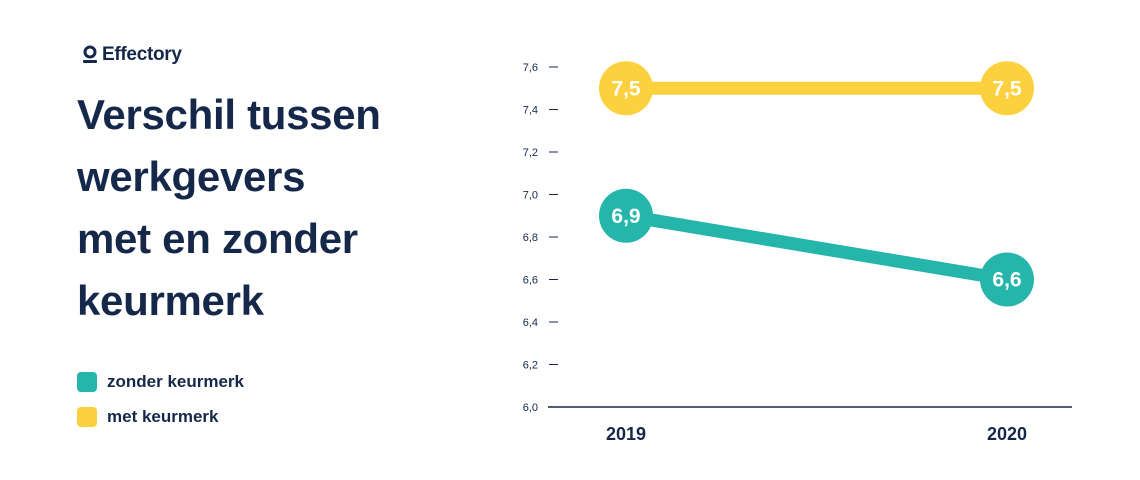 This screenshot has width=1140, height=480. I want to click on y-tick-label: 7,0, so click(530, 196).